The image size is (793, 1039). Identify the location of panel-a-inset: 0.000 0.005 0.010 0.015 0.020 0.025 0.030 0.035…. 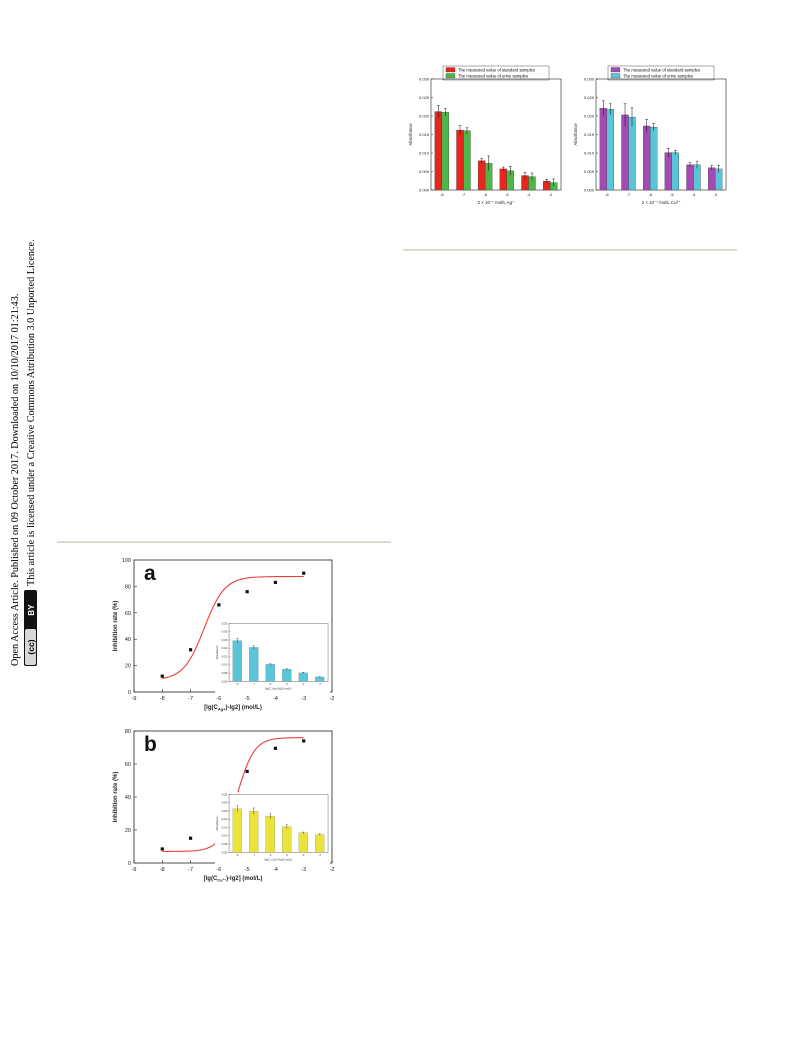
(273, 657).